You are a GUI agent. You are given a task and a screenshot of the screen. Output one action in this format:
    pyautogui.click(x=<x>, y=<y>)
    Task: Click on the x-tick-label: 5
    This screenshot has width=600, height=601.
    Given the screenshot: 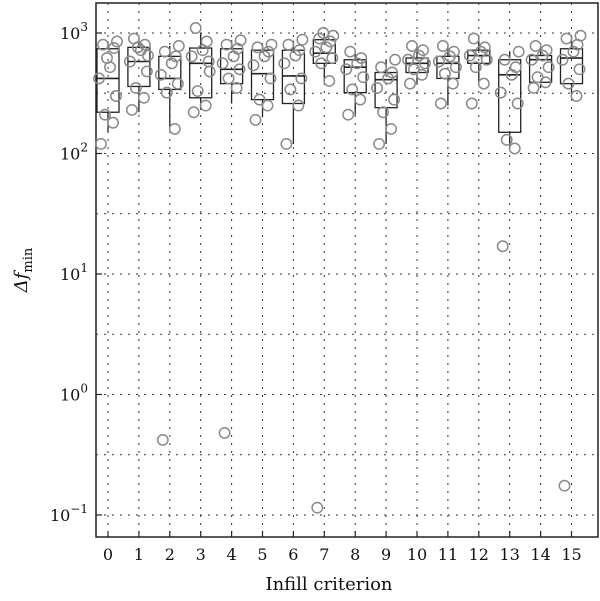 What is the action you would take?
    pyautogui.click(x=262, y=554)
    